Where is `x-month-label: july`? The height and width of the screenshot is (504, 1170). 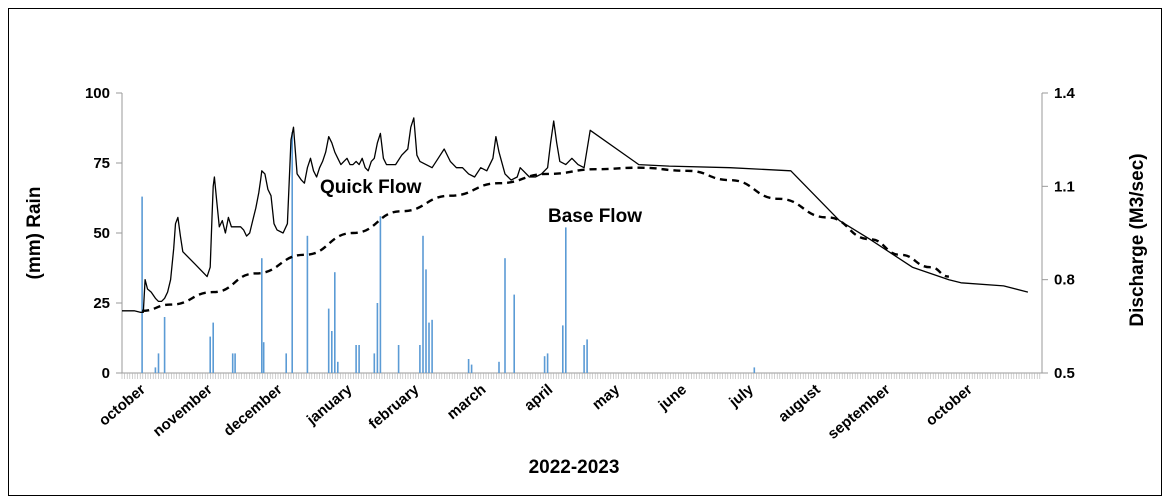
x-month-label: july is located at coordinates (741, 396).